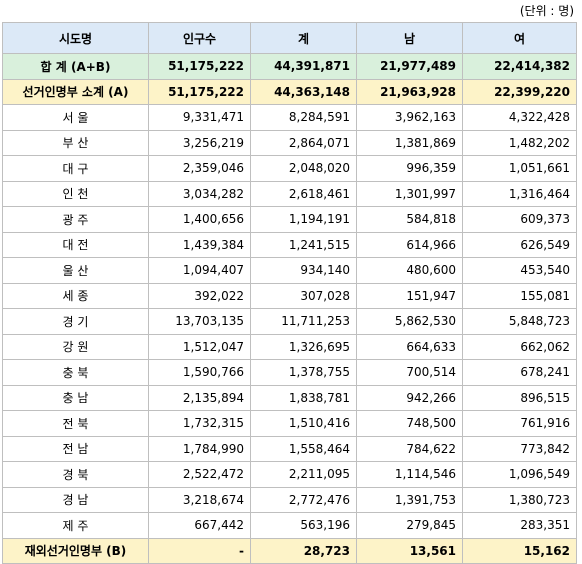 The width and height of the screenshot is (582, 564). I want to click on number-cell: 22,414,382, so click(519, 66).